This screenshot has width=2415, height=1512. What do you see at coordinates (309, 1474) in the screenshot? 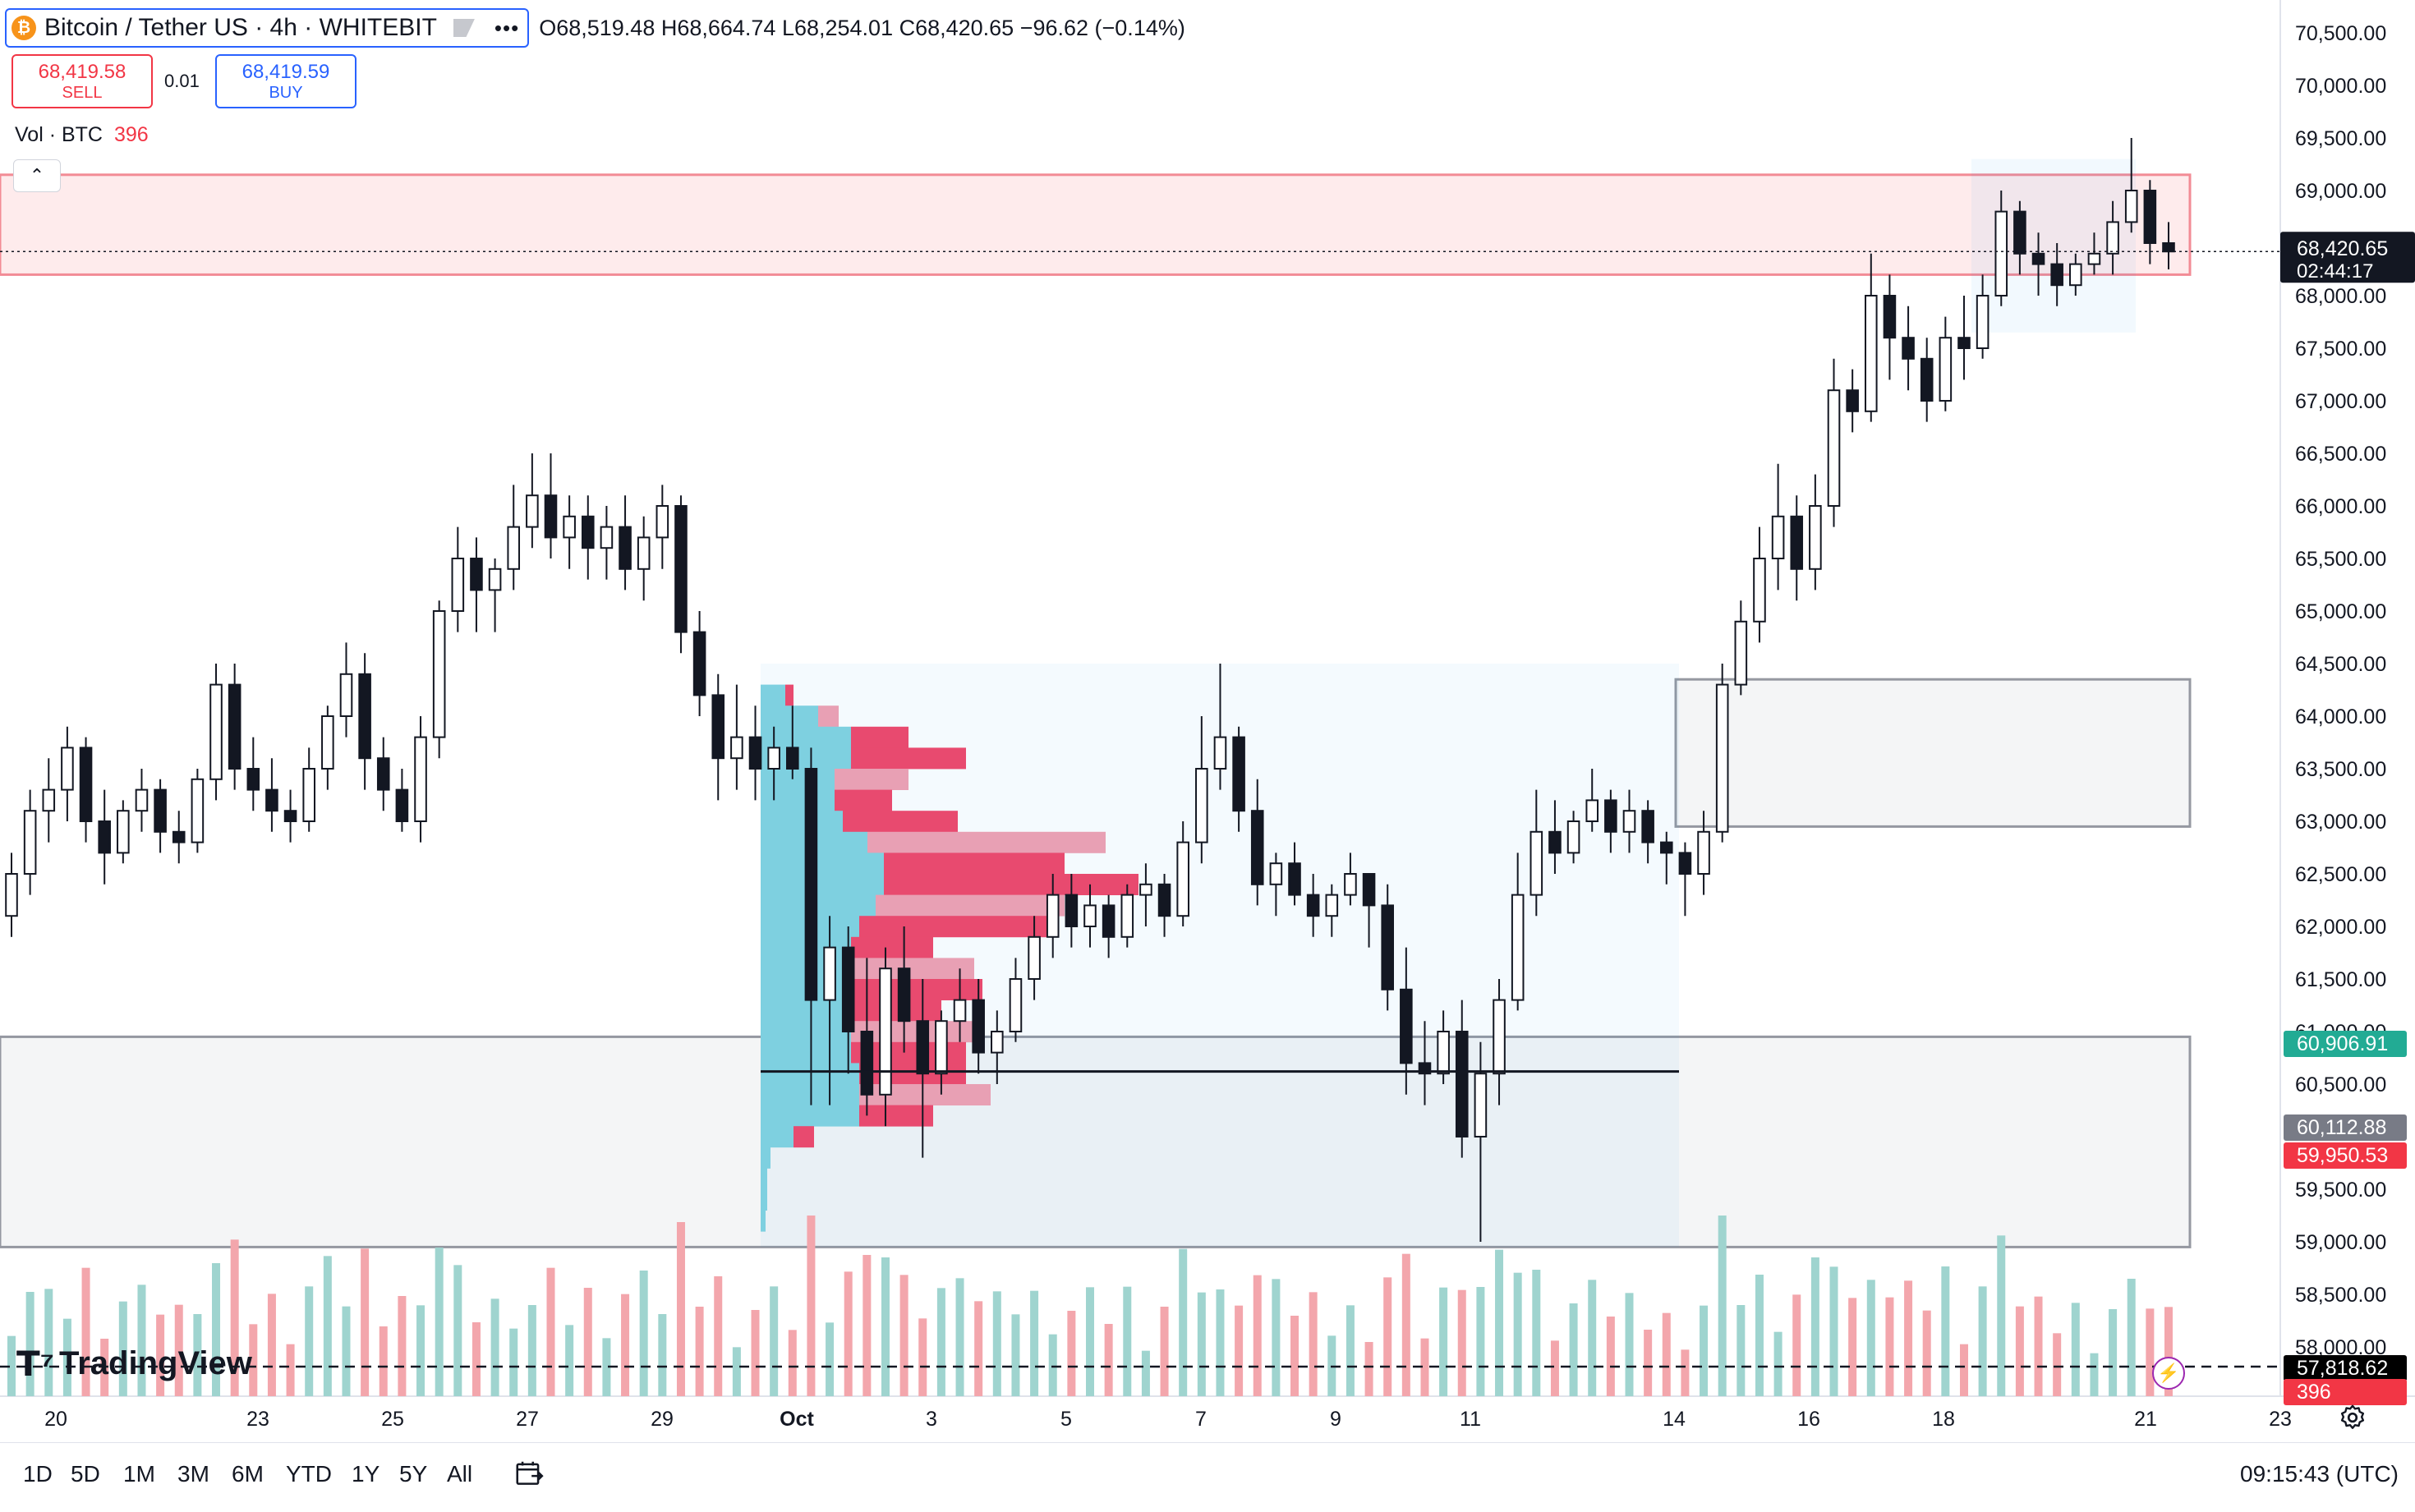
I see `range-ytd: YTD` at bounding box center [309, 1474].